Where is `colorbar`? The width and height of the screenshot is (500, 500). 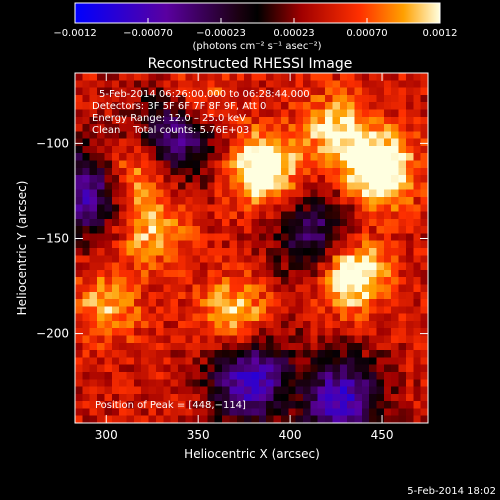
colorbar is located at coordinates (257, 13).